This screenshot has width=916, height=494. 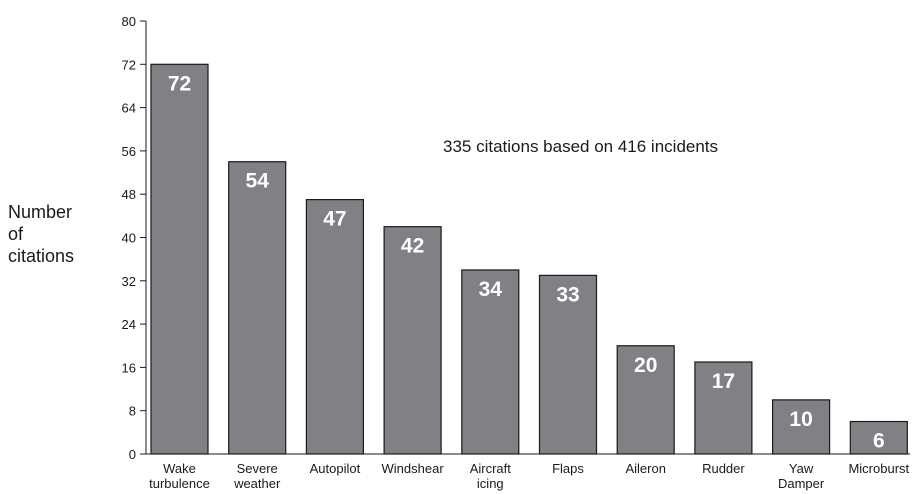 I want to click on x-category-label: icing, so click(x=490, y=483).